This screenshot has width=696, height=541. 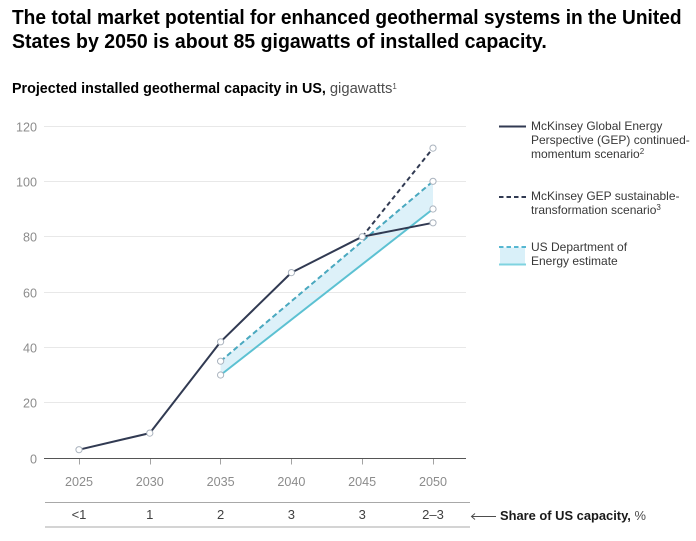 What do you see at coordinates (362, 482) in the screenshot?
I see `svg-text: 2045` at bounding box center [362, 482].